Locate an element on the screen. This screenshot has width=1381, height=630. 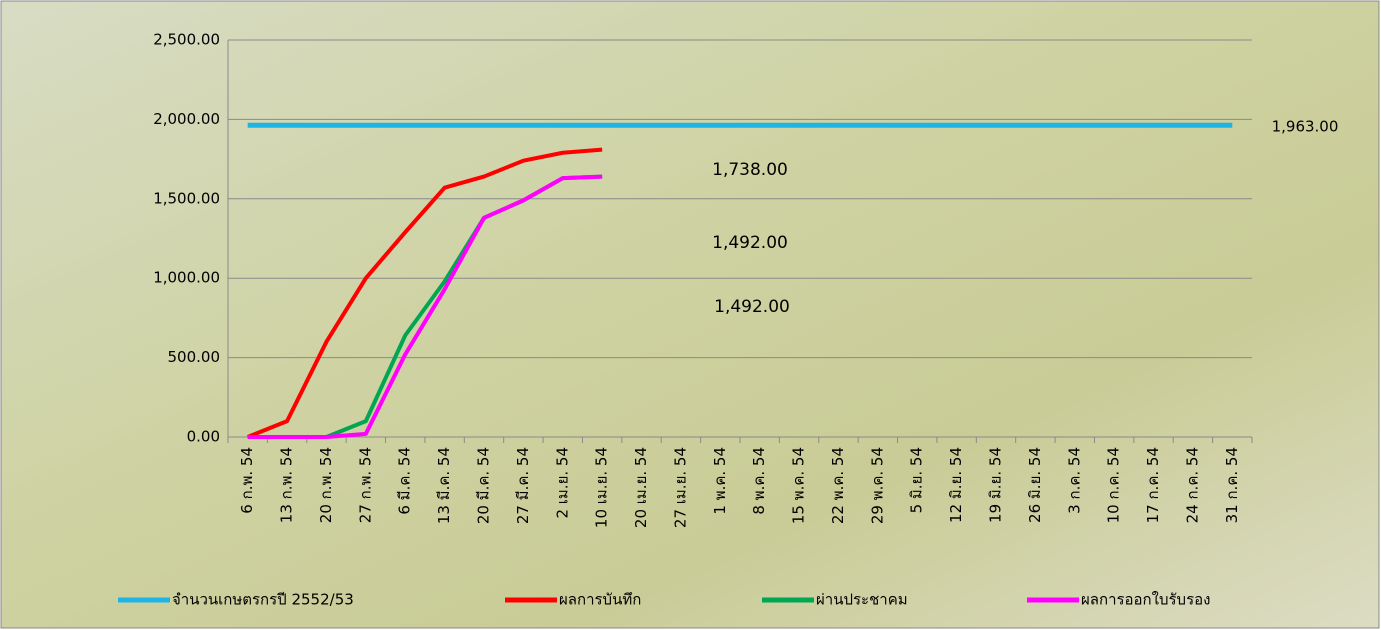
legend-label: ผลการบันทึก is located at coordinates (600, 600).